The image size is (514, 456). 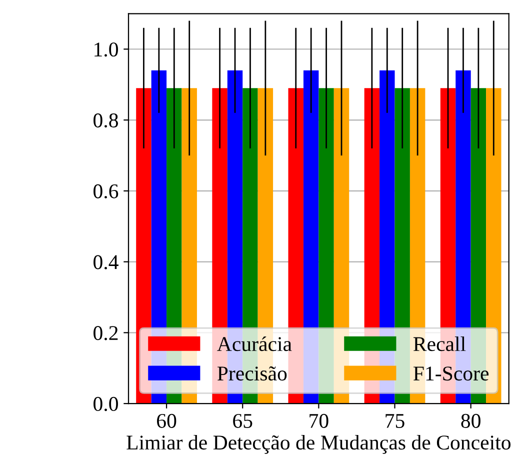 I want to click on y-tick-label: 0.0, so click(x=106, y=404).